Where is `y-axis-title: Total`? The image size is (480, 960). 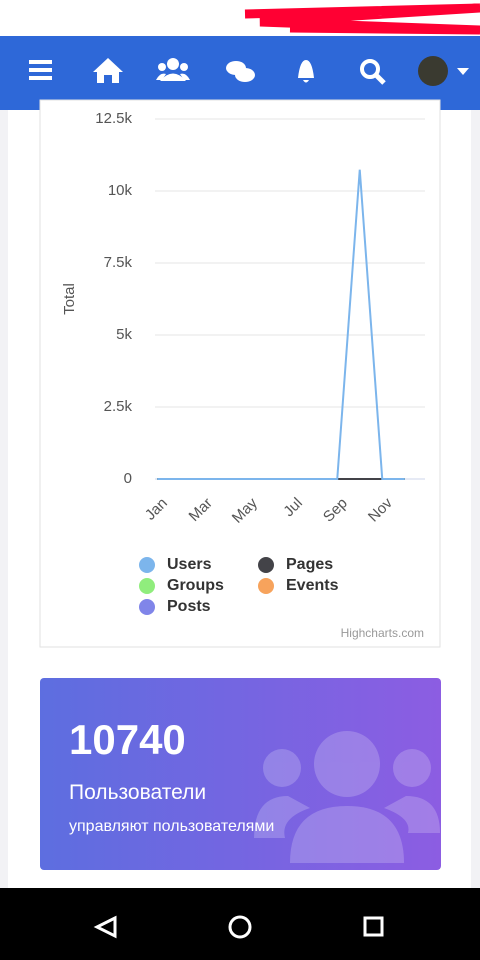 y-axis-title: Total is located at coordinates (69, 299).